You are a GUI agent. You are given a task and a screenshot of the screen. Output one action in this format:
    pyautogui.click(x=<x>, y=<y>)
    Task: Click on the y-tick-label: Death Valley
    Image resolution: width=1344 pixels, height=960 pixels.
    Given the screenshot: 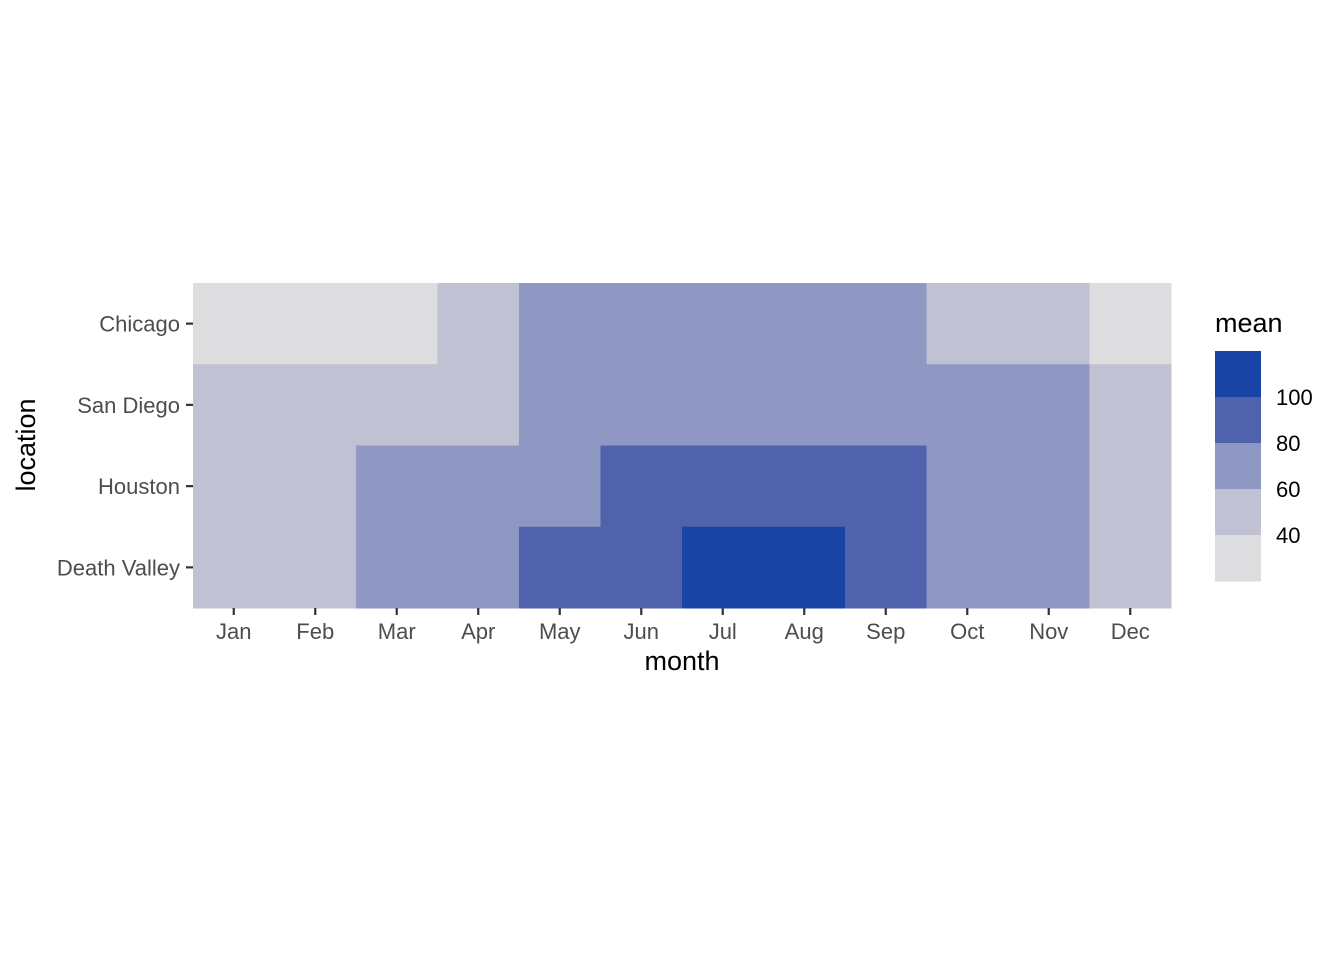 What is the action you would take?
    pyautogui.click(x=118, y=567)
    